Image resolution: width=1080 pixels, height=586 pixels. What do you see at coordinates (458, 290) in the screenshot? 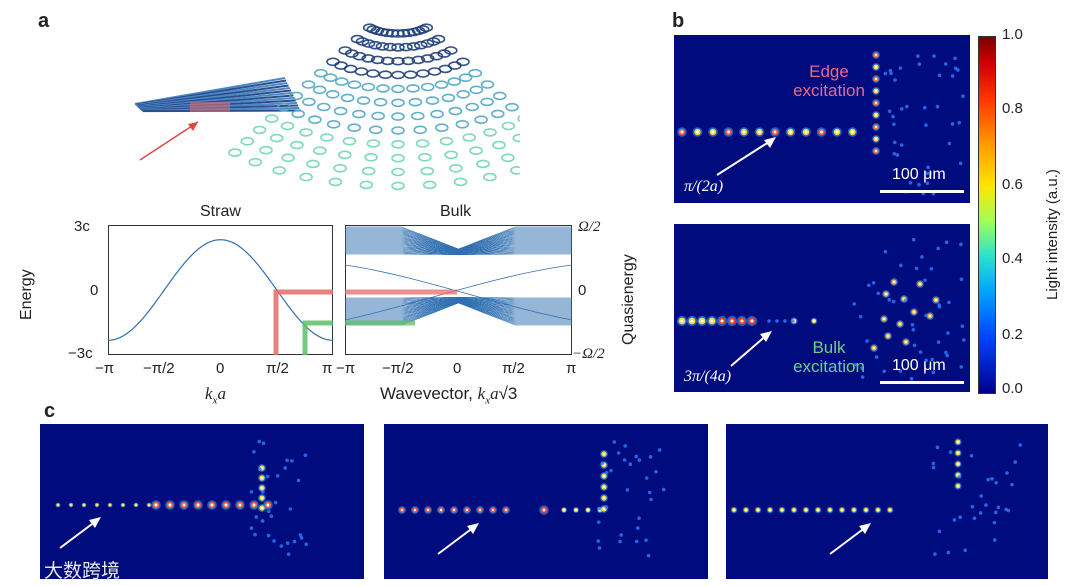
I see `bulk-band-plot` at bounding box center [458, 290].